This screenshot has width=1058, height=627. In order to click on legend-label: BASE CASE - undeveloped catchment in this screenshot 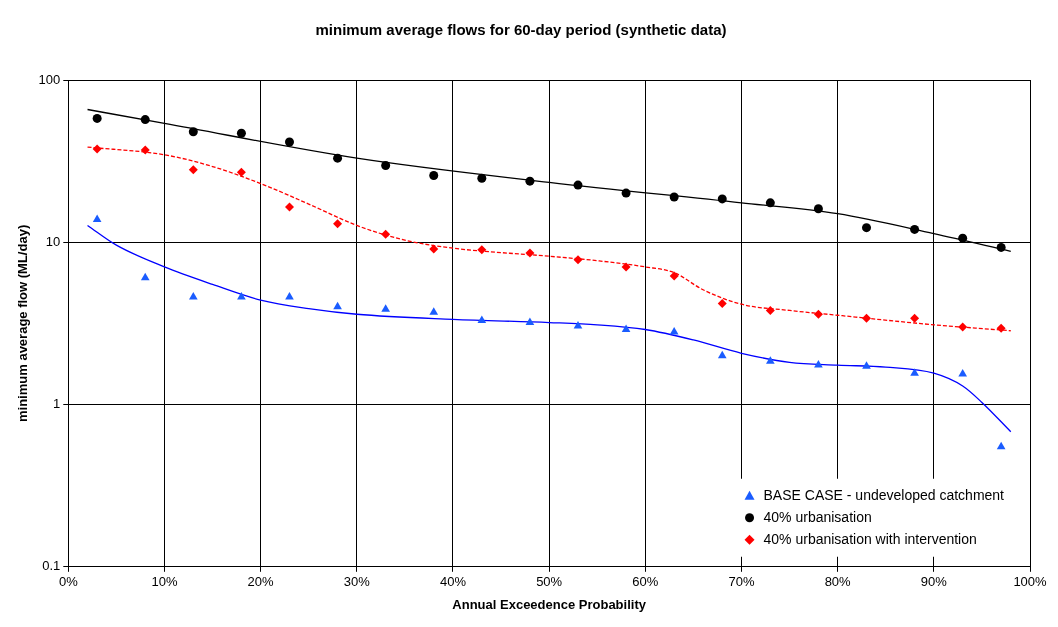, I will do `click(884, 494)`.